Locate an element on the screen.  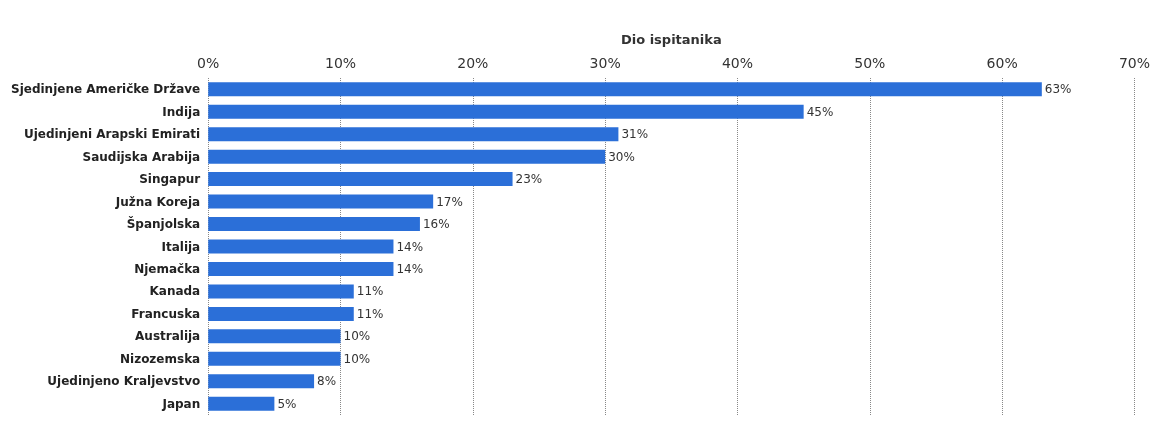
data-label: 30% is located at coordinates (621, 156).